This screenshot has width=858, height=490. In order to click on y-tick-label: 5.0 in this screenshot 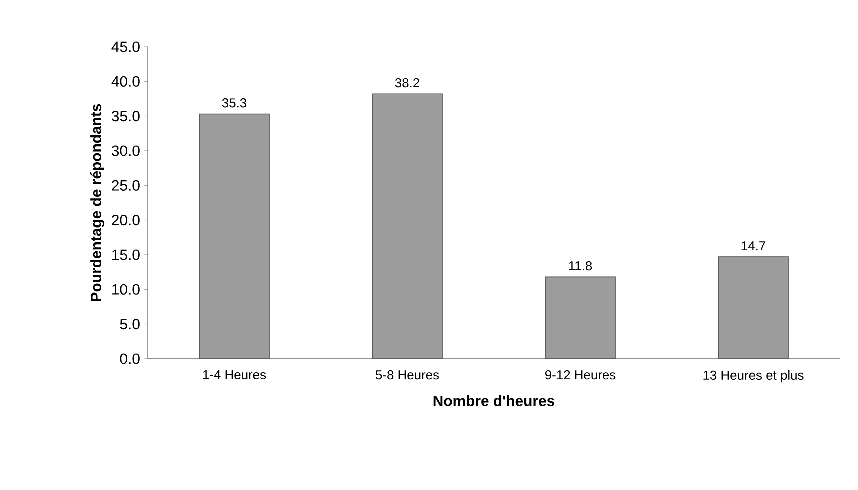, I will do `click(130, 324)`.